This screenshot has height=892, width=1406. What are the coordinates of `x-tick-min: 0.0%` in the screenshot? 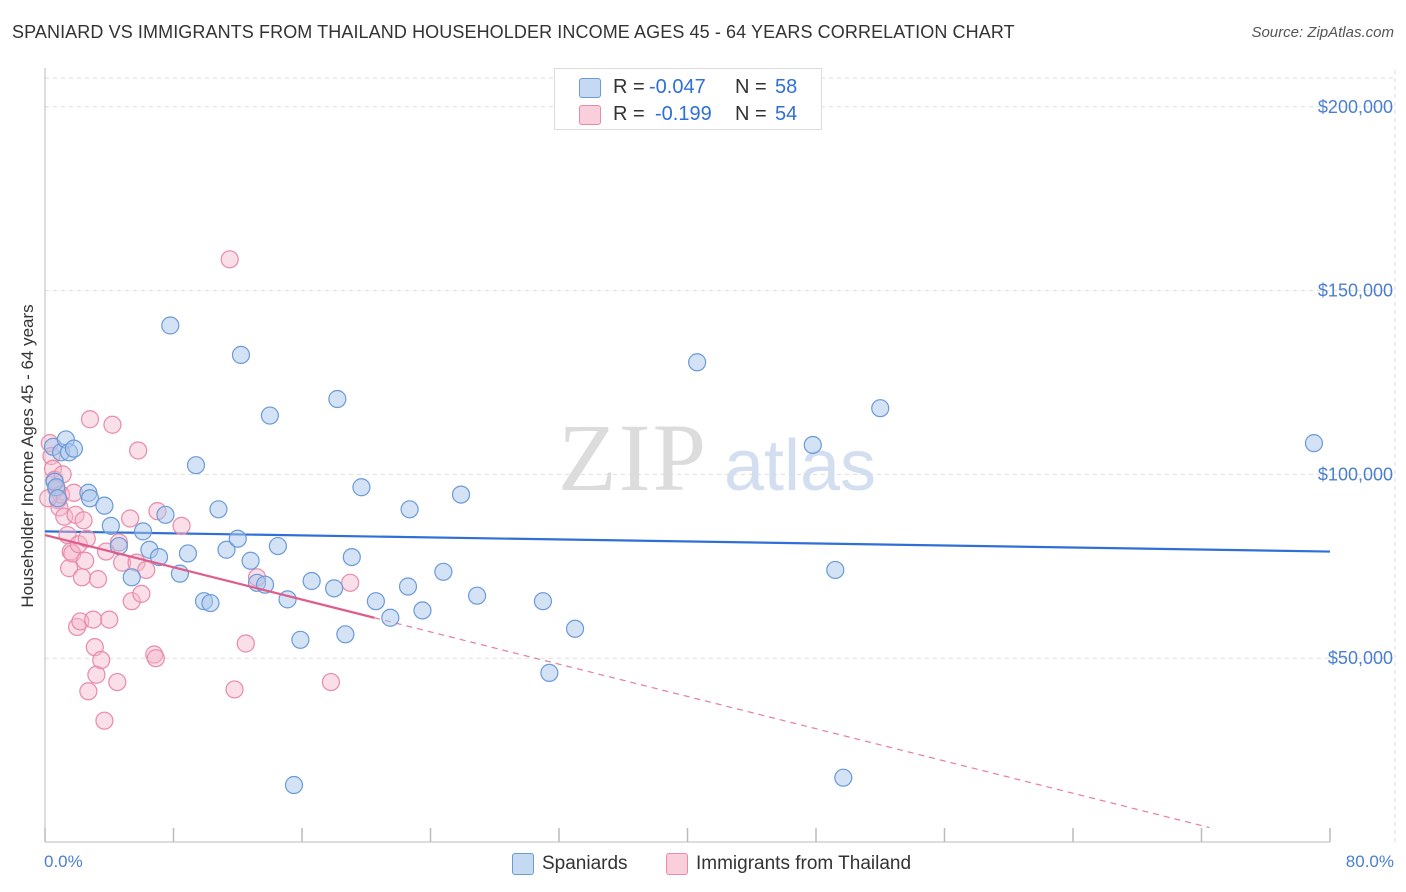 It's located at (63, 861).